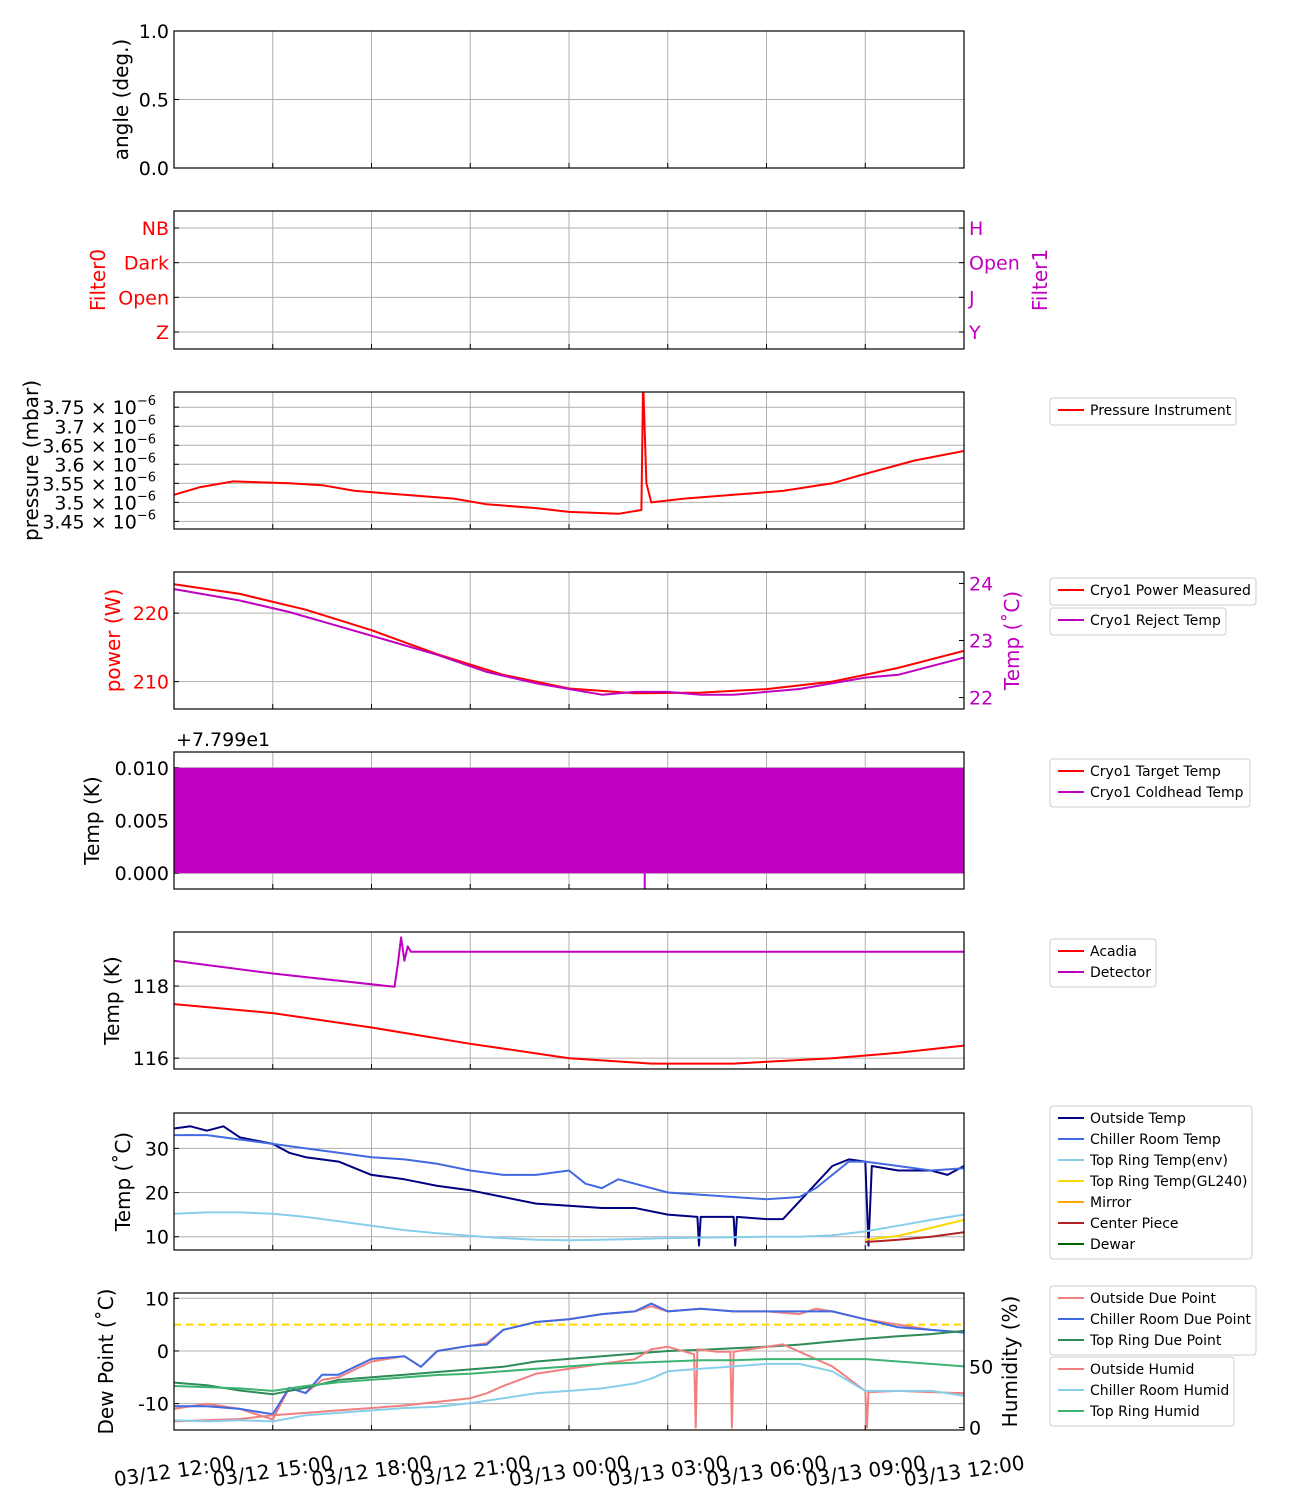 The image size is (1300, 1504). Describe the element at coordinates (1170, 591) in the screenshot. I see `legend-label: Cryo1 Power Measured` at that location.